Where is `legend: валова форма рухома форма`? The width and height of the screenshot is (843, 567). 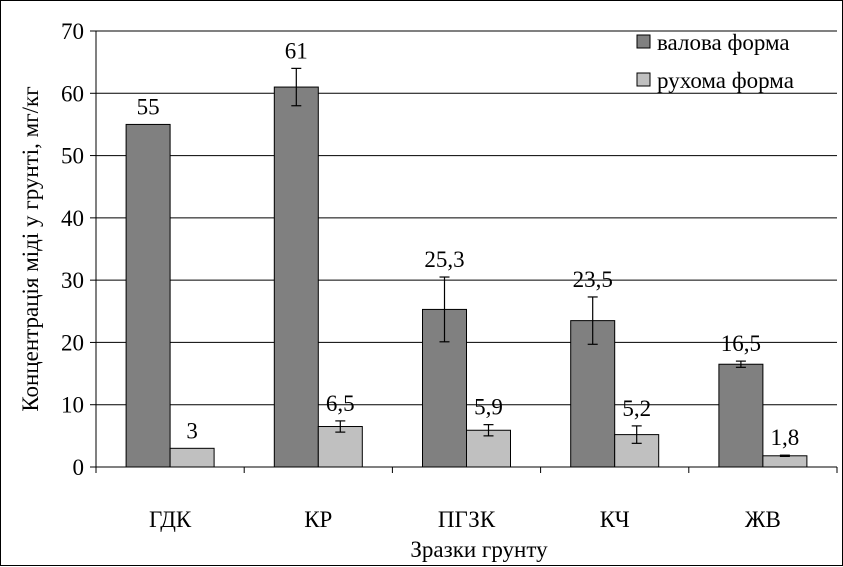 legend: валова форма рухома форма is located at coordinates (715, 61).